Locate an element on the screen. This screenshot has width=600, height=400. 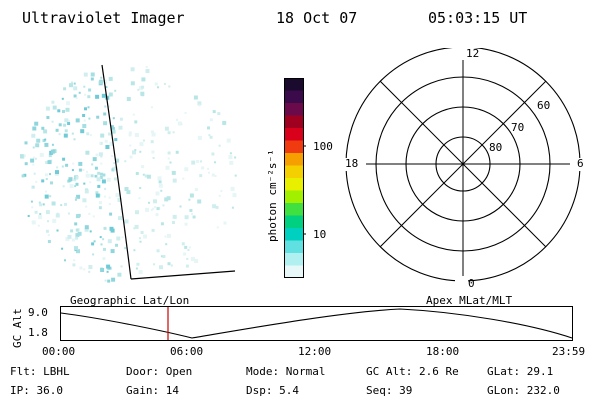
timeline-x-tick-2359: 23:59 is located at coordinates (569, 351).